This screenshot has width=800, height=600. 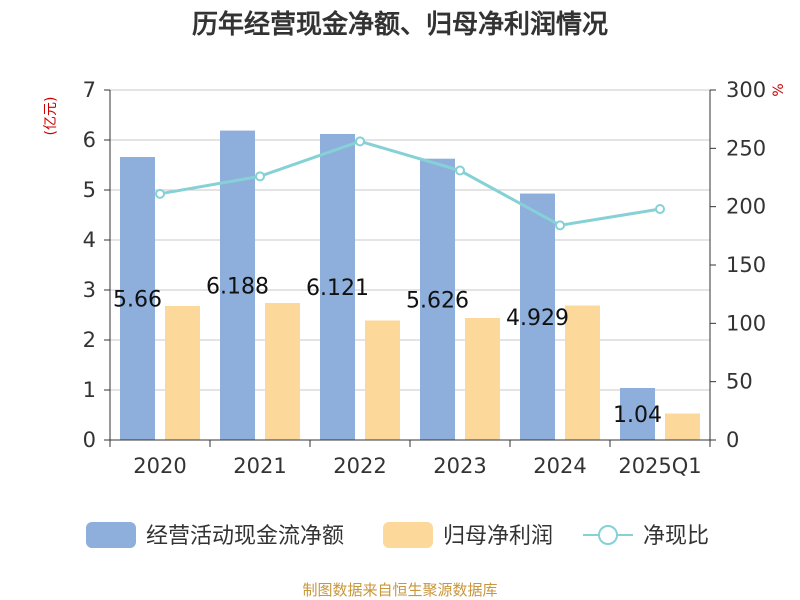 I want to click on legend-label-cash-flow: 经营活动现金流净额, so click(x=245, y=536).